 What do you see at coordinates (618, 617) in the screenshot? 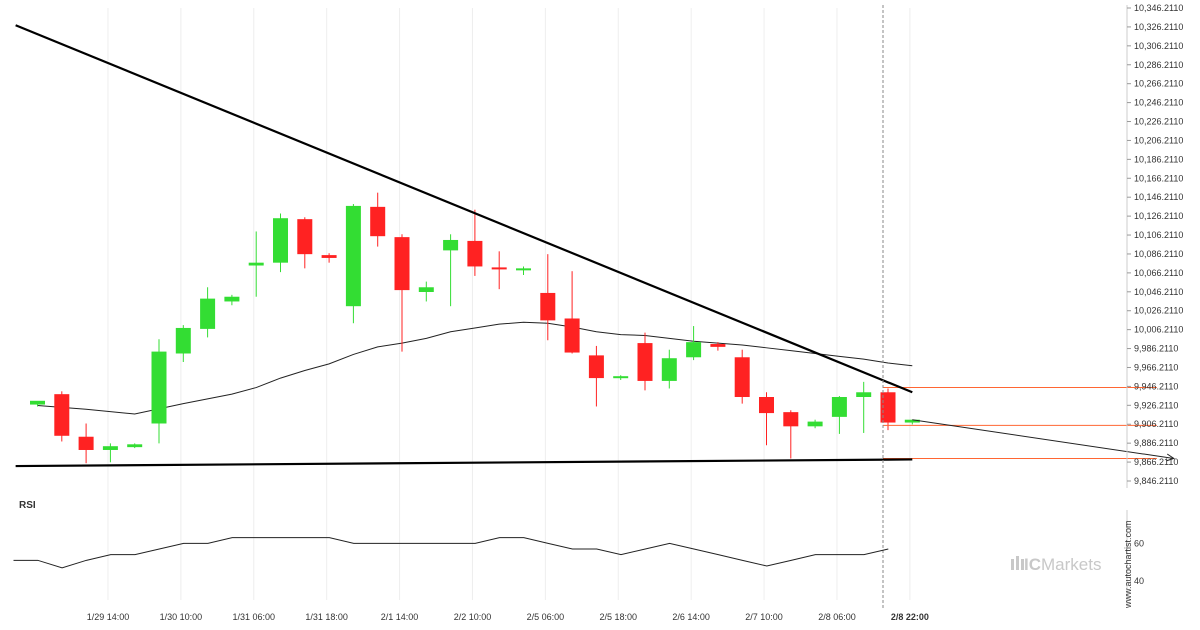
I see `x-tick-label: 2/5 18:00` at bounding box center [618, 617].